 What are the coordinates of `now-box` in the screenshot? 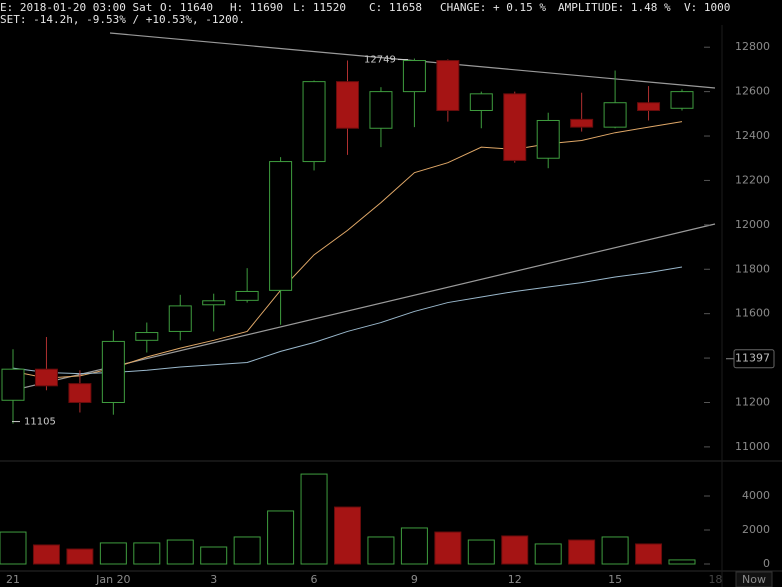 It's located at (754, 579).